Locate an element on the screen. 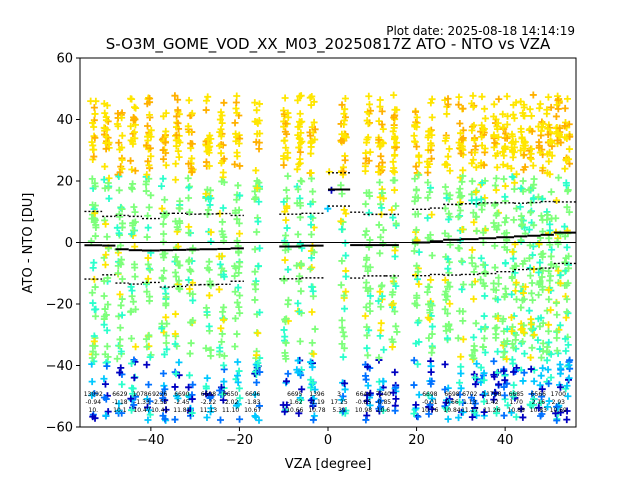 The height and width of the screenshot is (480, 640). annotation-text: 11.10 is located at coordinates (230, 410).